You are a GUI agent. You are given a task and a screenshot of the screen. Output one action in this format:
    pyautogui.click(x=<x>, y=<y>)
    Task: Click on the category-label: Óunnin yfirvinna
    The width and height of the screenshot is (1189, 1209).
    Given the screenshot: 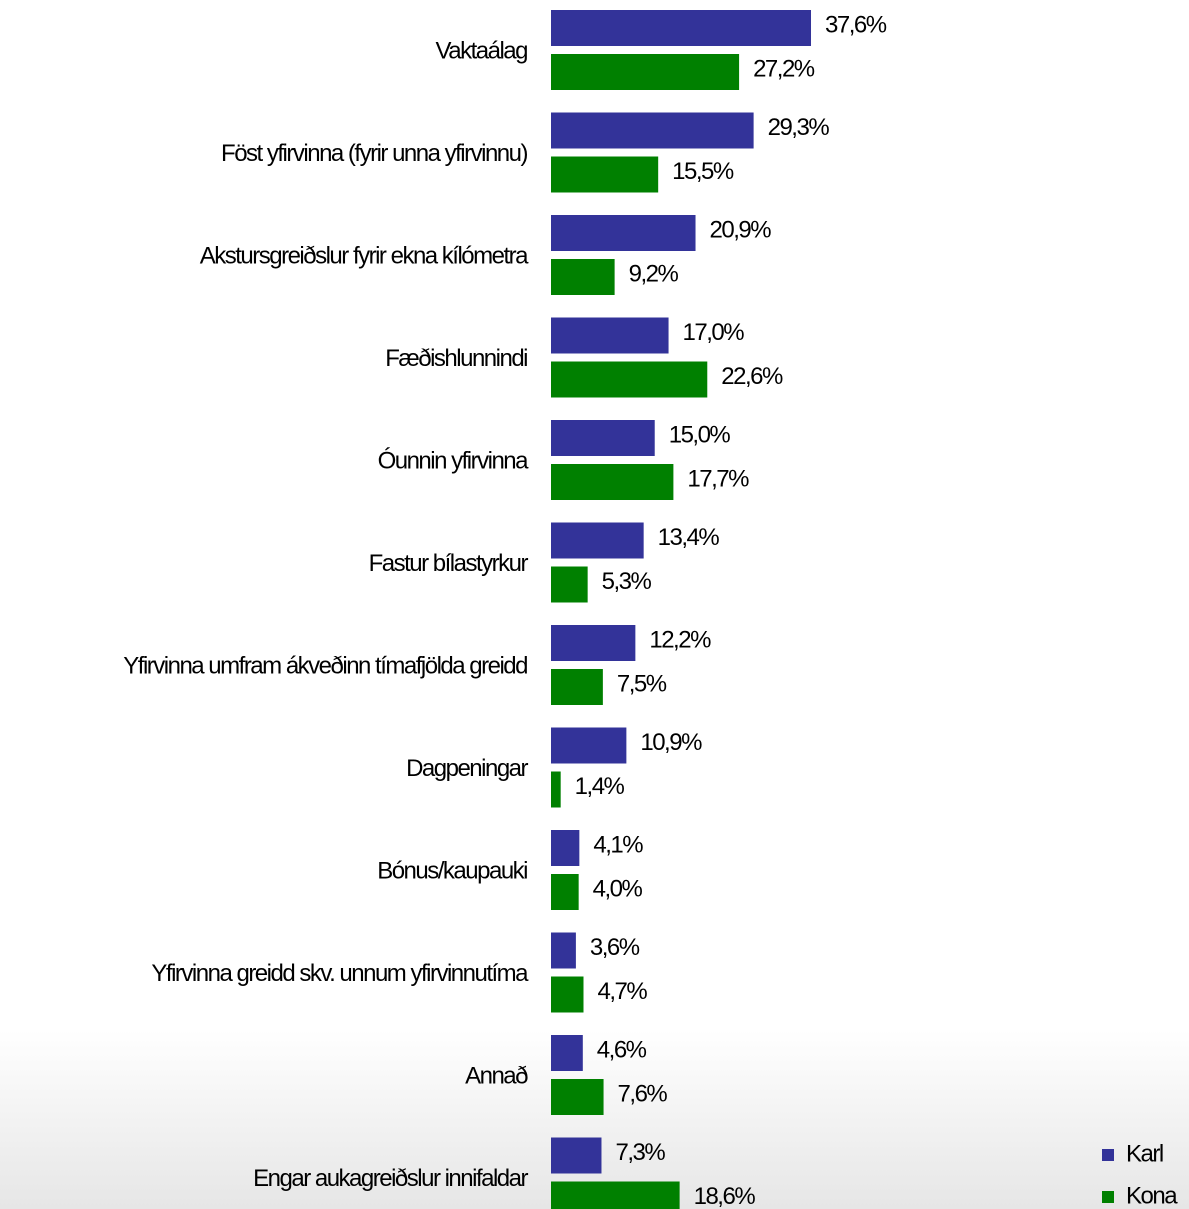 What is the action you would take?
    pyautogui.click(x=454, y=460)
    